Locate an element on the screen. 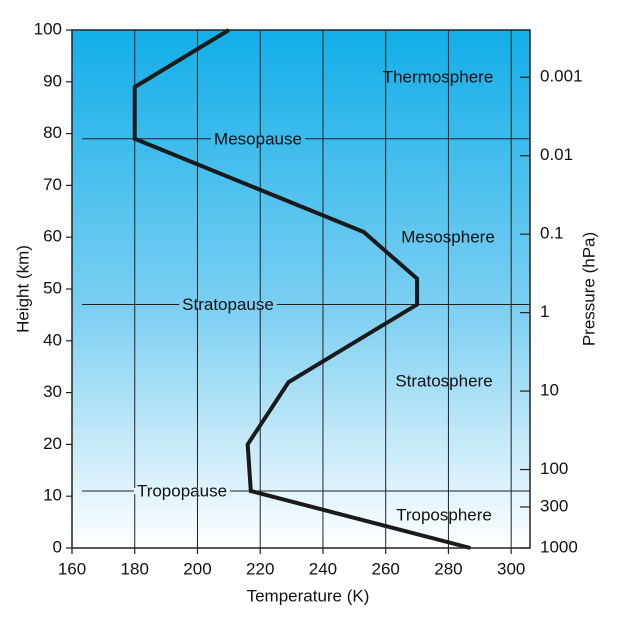 This screenshot has height=618, width=617. x-tick-label: 280 is located at coordinates (448, 568).